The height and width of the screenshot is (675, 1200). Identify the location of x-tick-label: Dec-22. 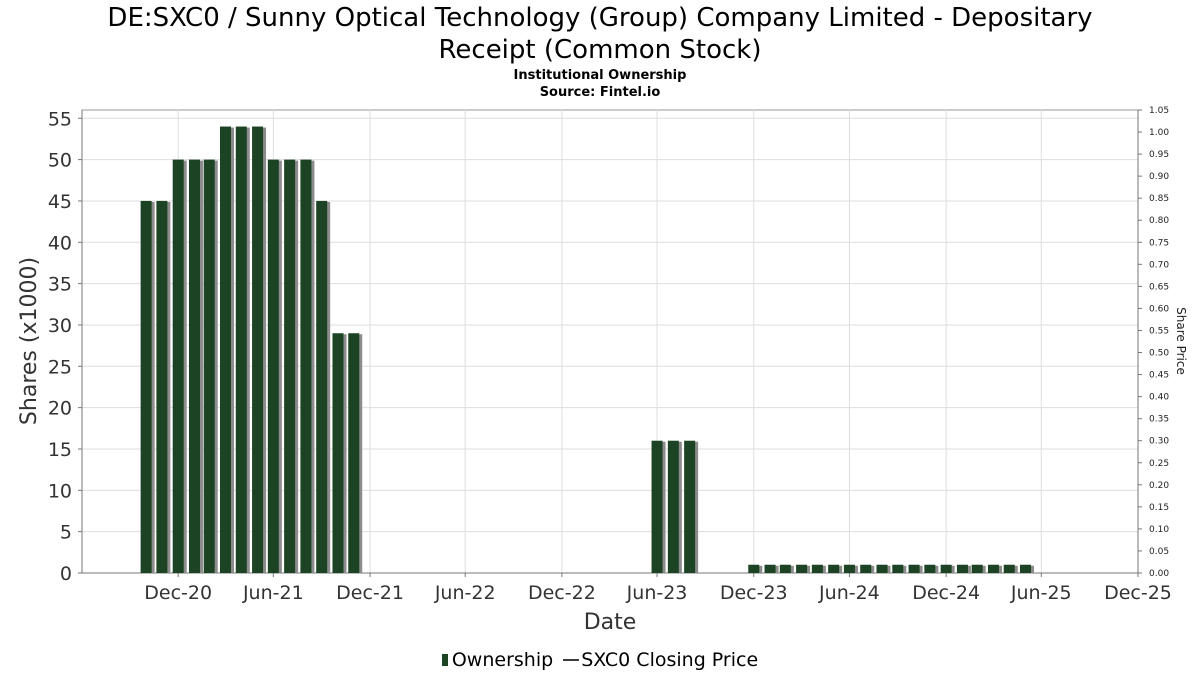
(562, 593).